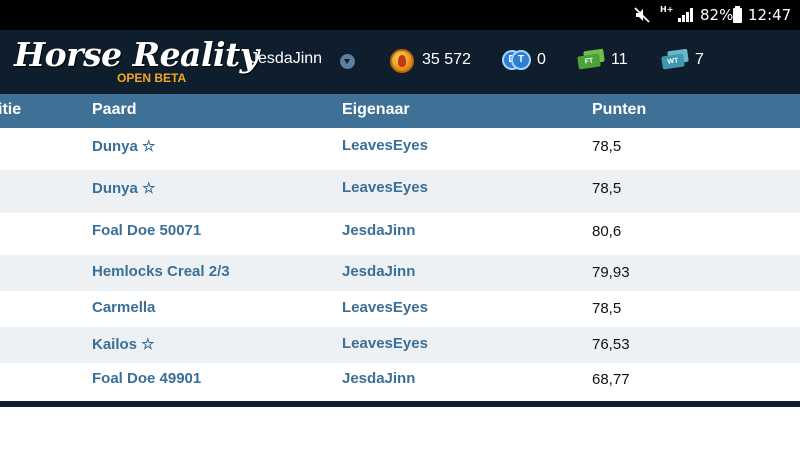 The image size is (800, 450). I want to click on mute-icon, so click(642, 15).